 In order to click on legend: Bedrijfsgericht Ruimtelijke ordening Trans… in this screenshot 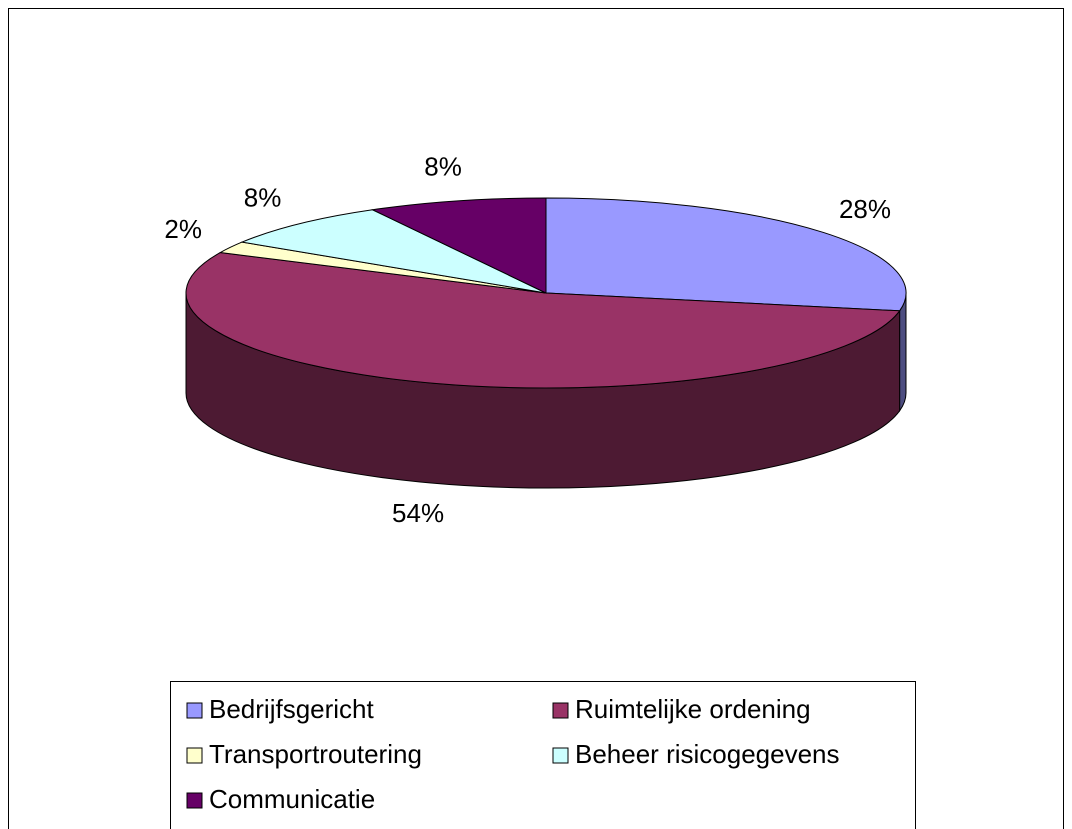, I will do `click(513, 754)`.